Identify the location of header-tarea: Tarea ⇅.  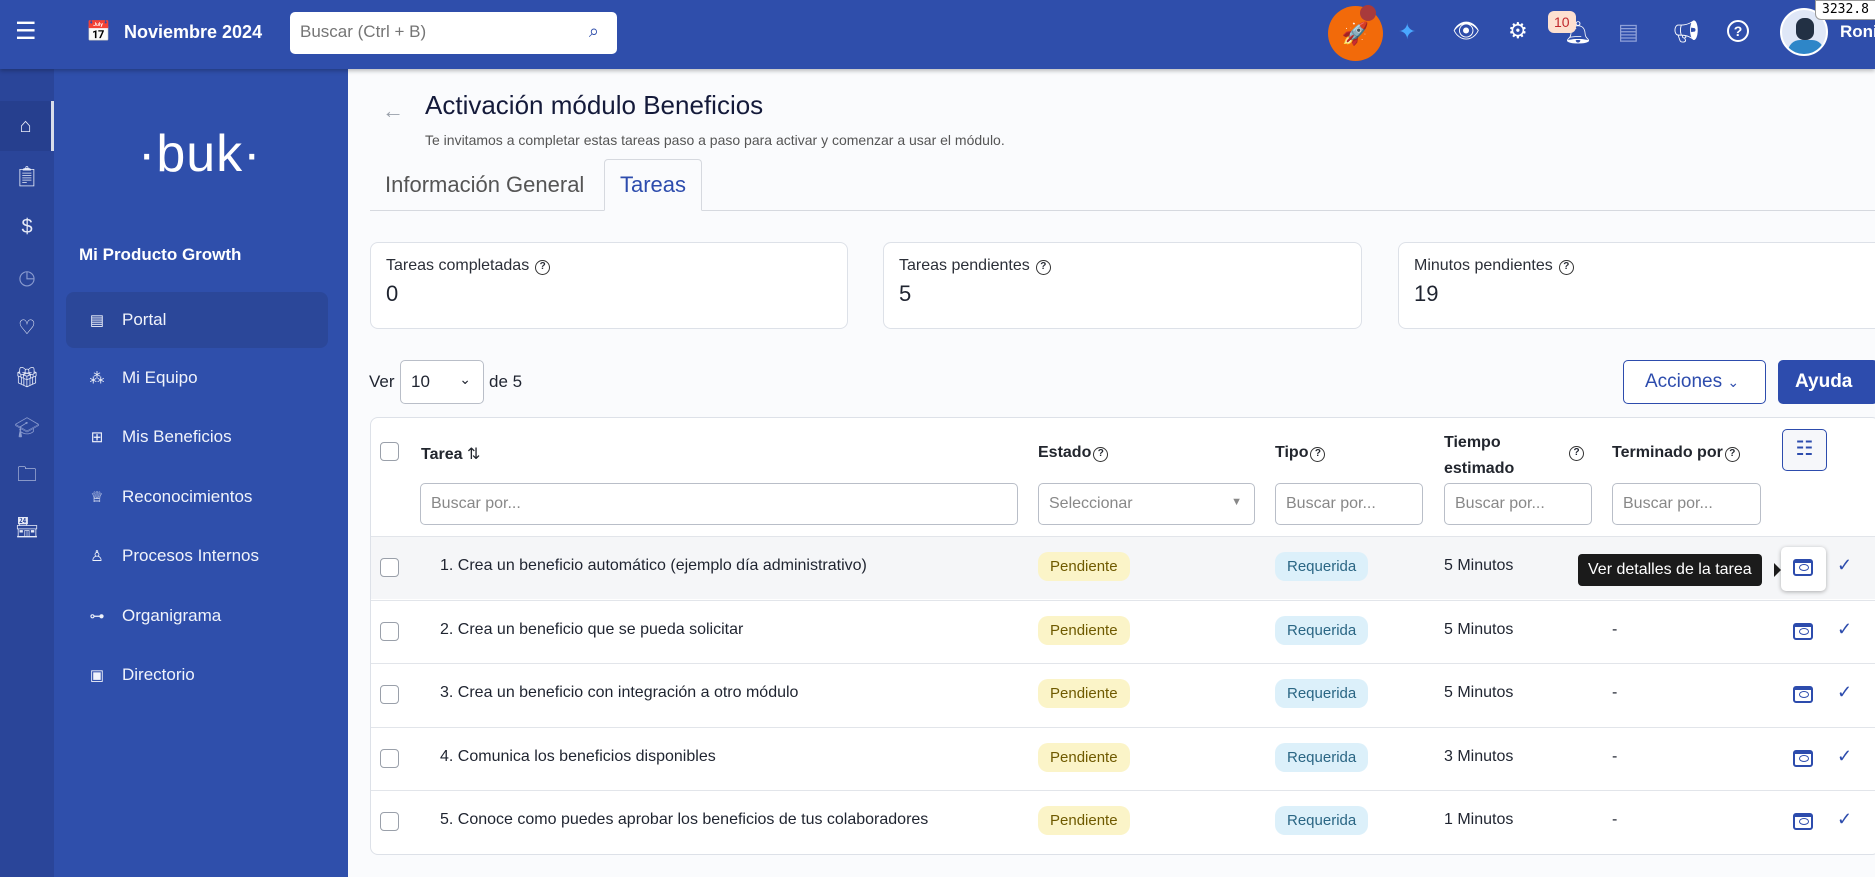
(450, 454).